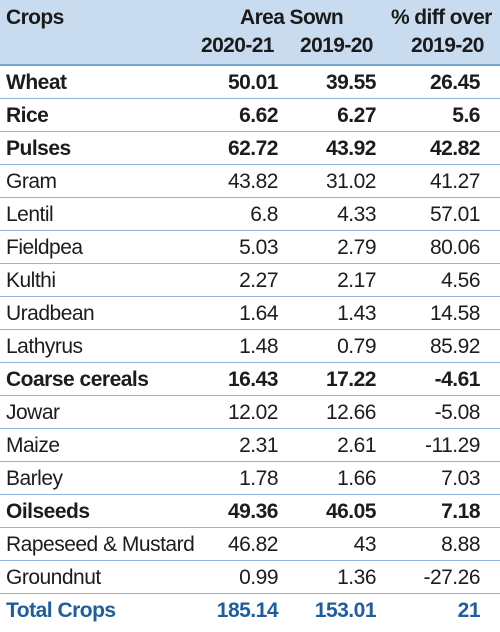  I want to click on crop-name: Groundnut, so click(53, 577).